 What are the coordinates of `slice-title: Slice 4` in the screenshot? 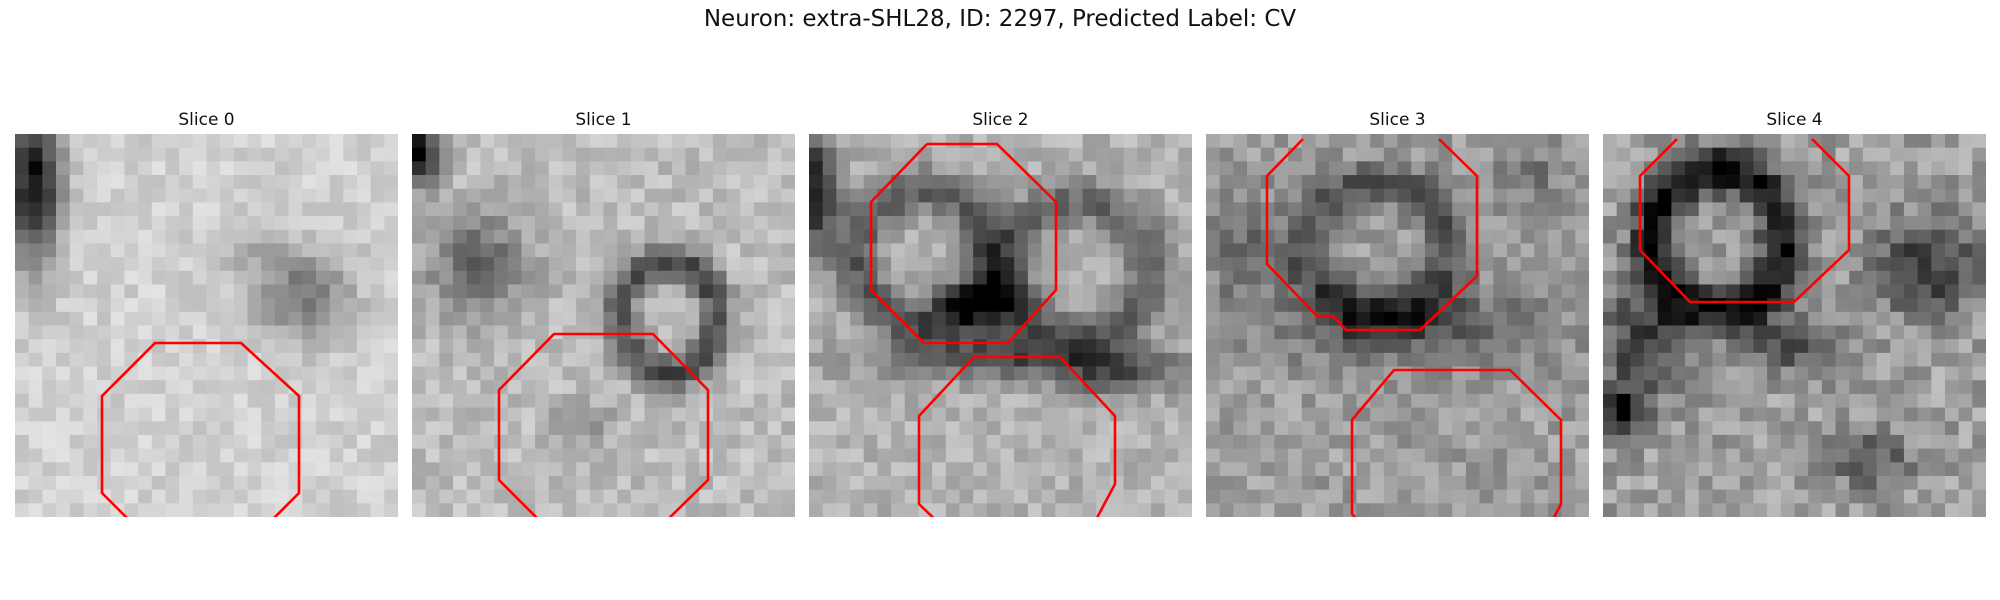 It's located at (1794, 120).